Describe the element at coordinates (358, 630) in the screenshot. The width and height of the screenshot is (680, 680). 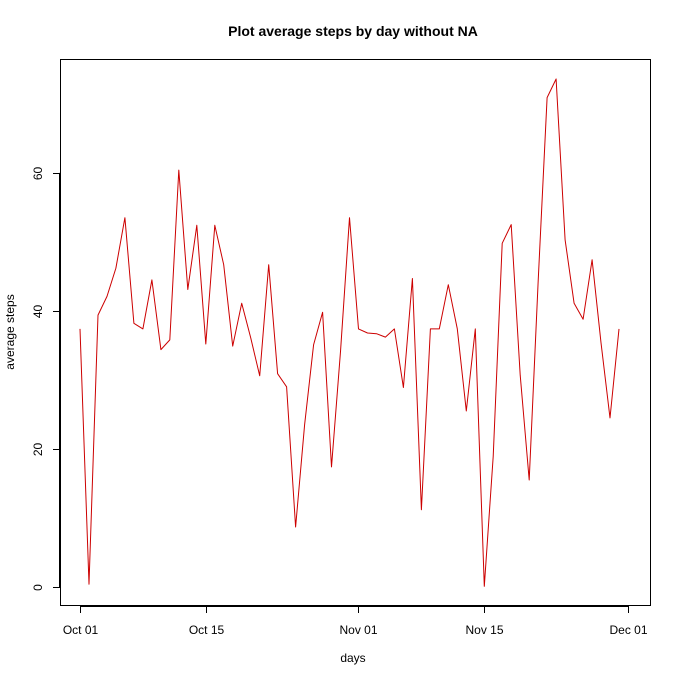
I see `x-tick-label: Nov 01` at that location.